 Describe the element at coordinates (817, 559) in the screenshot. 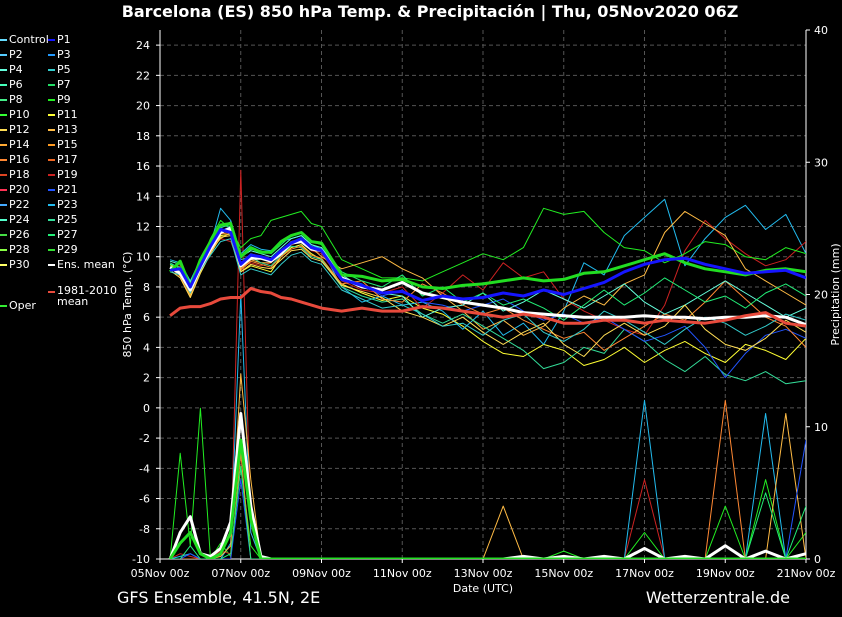

I see `y2-tick-label: 0` at that location.